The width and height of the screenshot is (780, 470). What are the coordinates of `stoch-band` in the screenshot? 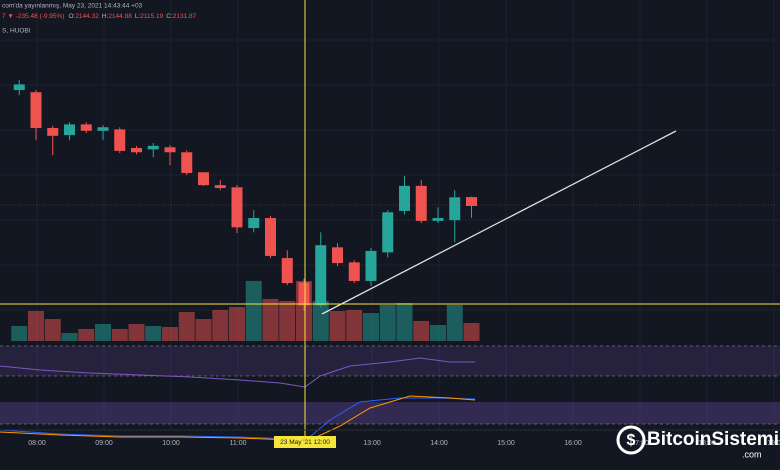 It's located at (390, 413).